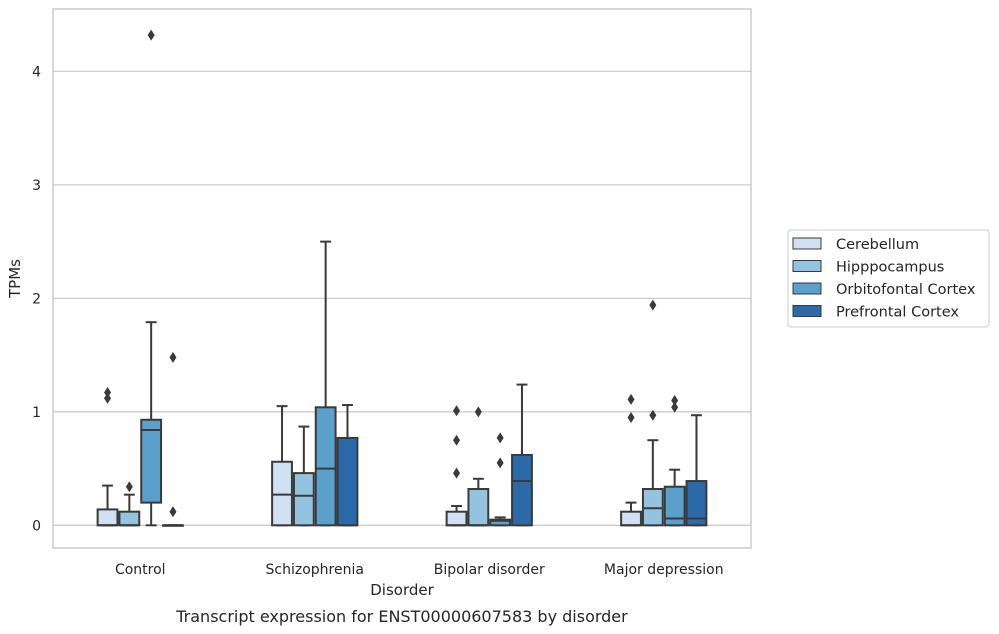 This screenshot has height=634, width=999. I want to click on y-axis-label: TPMs, so click(15, 279).